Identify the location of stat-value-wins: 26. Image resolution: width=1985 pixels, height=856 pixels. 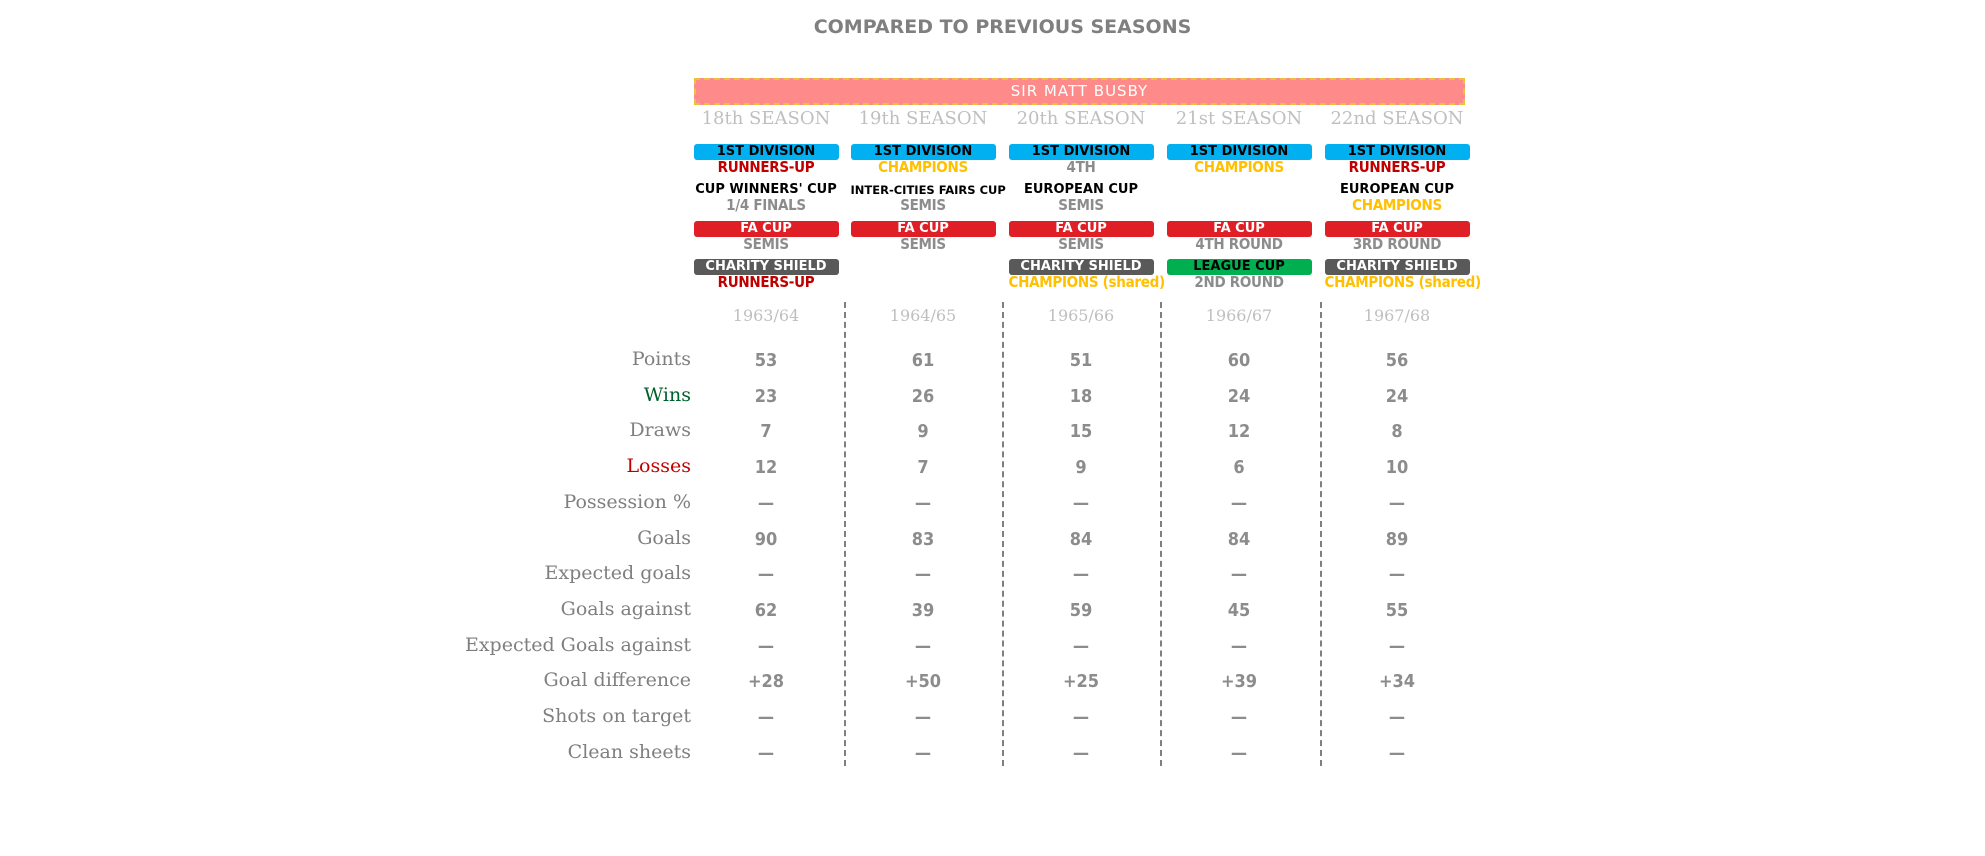
(923, 396).